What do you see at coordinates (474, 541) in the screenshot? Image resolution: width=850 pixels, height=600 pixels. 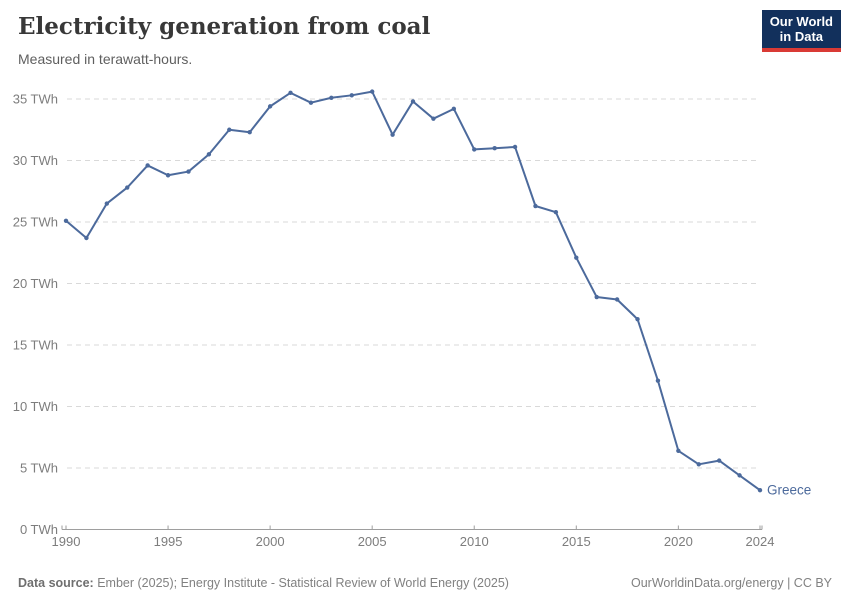 I see `x-axis-tick-label: 2010` at bounding box center [474, 541].